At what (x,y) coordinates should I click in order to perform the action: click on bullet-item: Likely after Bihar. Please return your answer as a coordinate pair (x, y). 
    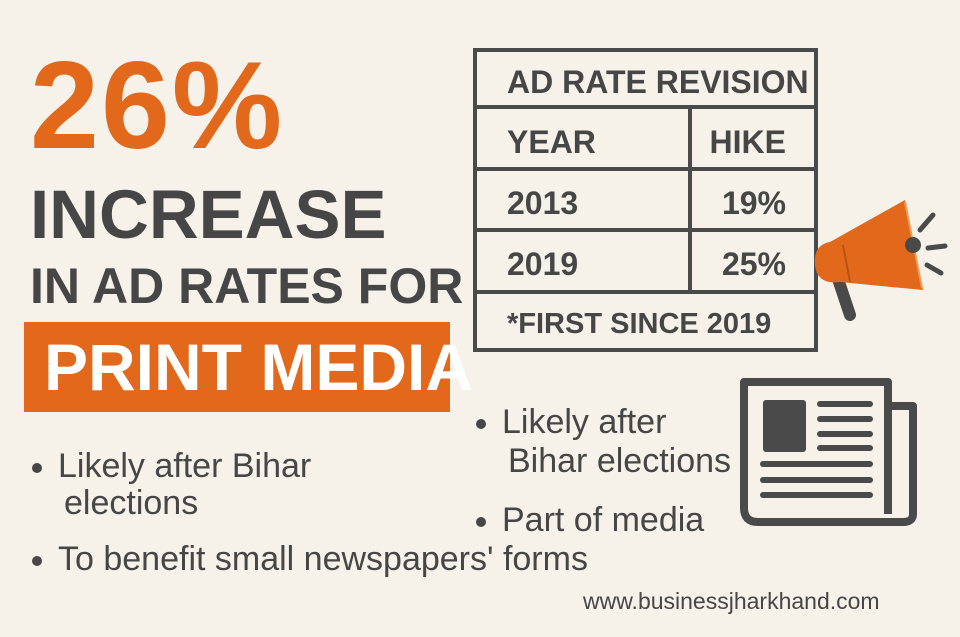
    Looking at the image, I should click on (171, 466).